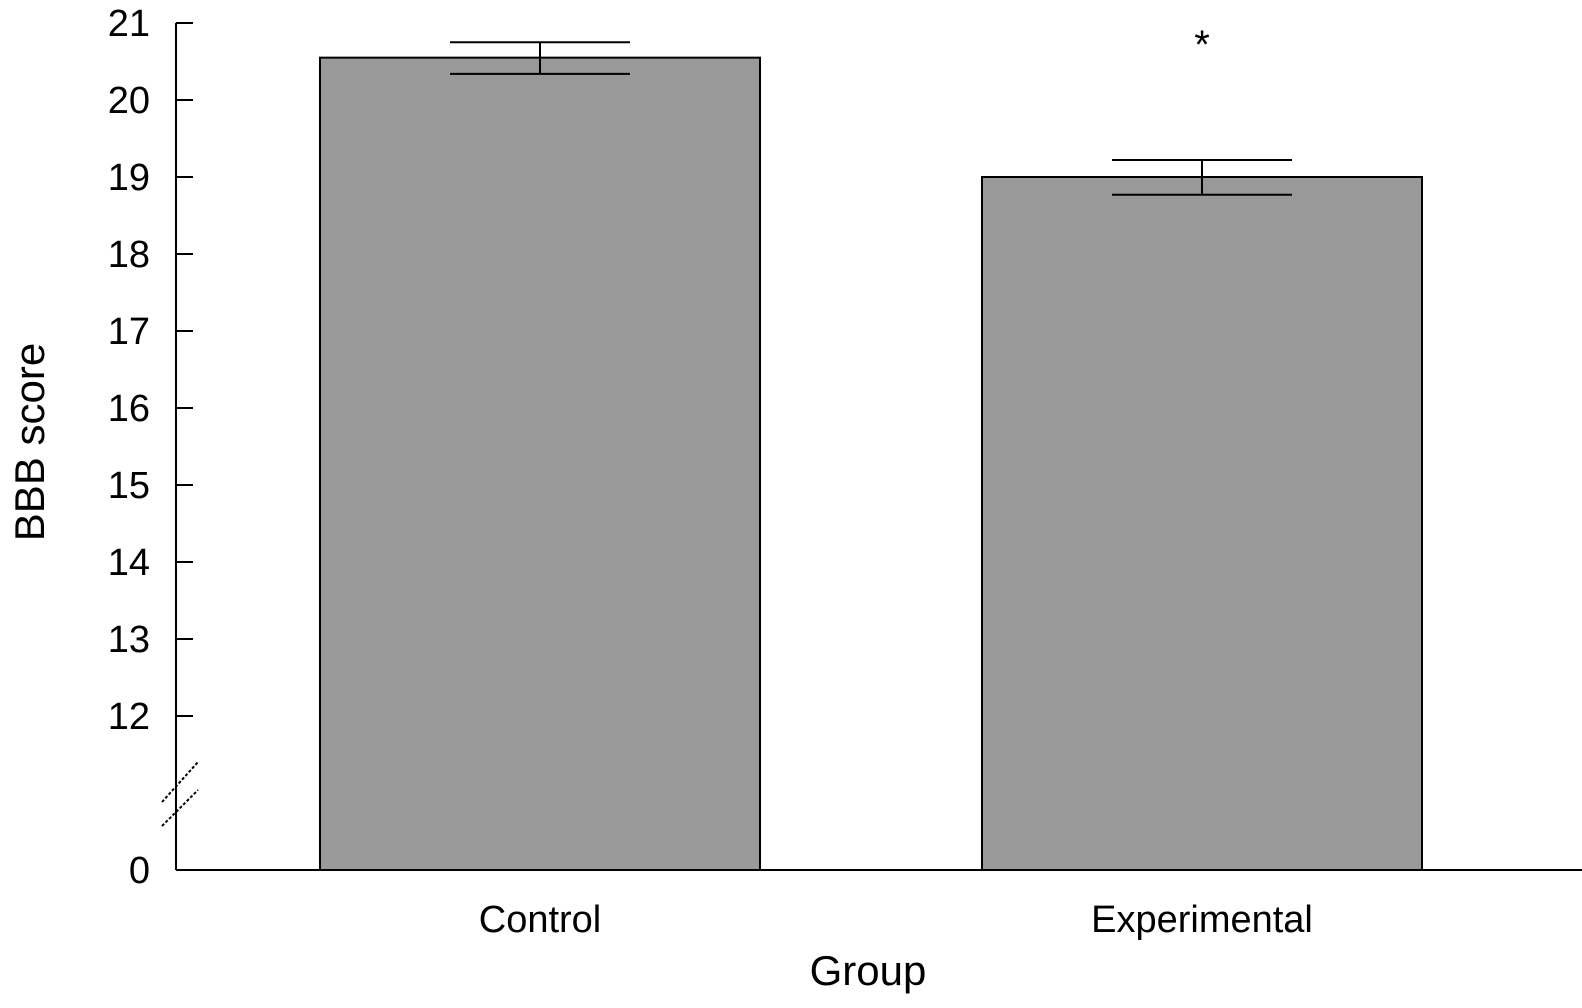 This screenshot has height=1008, width=1582. I want to click on y-tick-label: 13, so click(129, 640).